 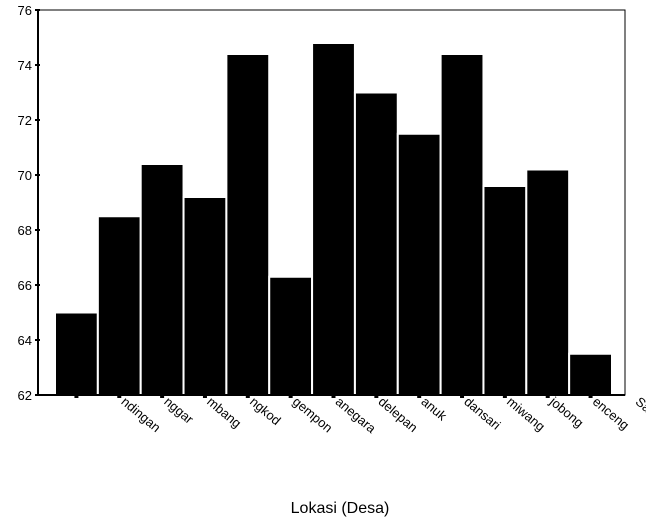 I want to click on y-tick-label: 64, so click(x=25, y=340).